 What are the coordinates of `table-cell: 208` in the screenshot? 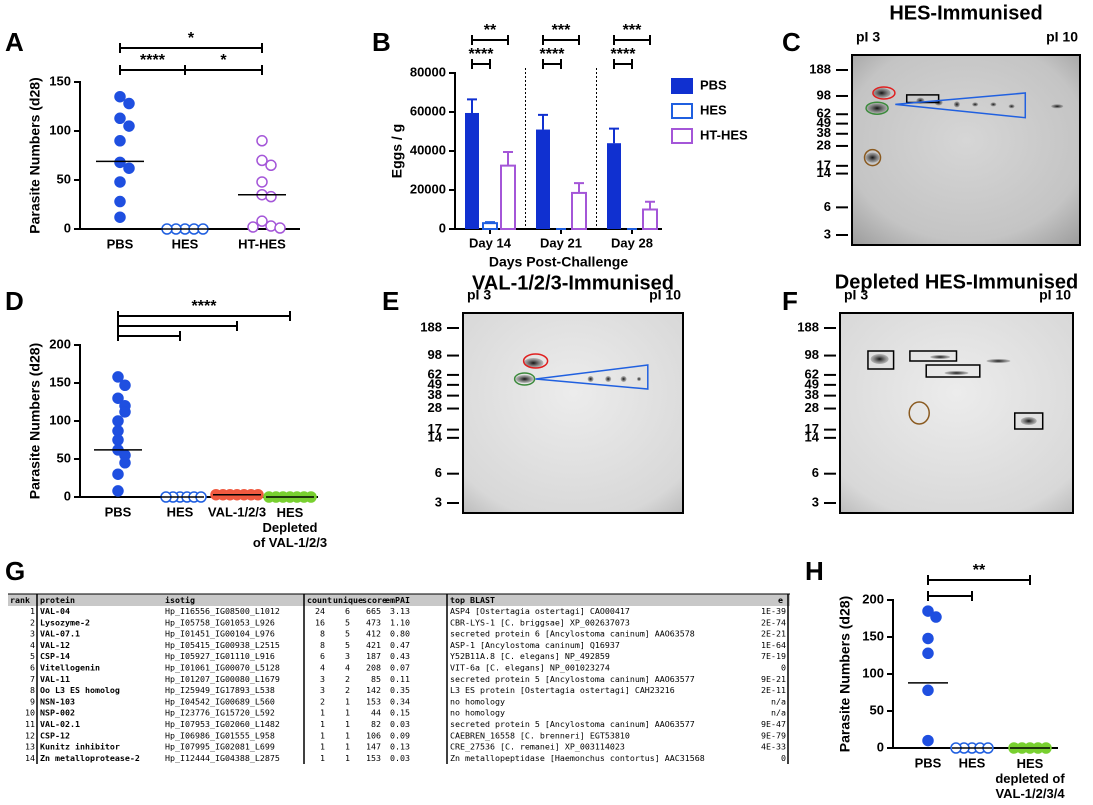 It's located at (373, 668).